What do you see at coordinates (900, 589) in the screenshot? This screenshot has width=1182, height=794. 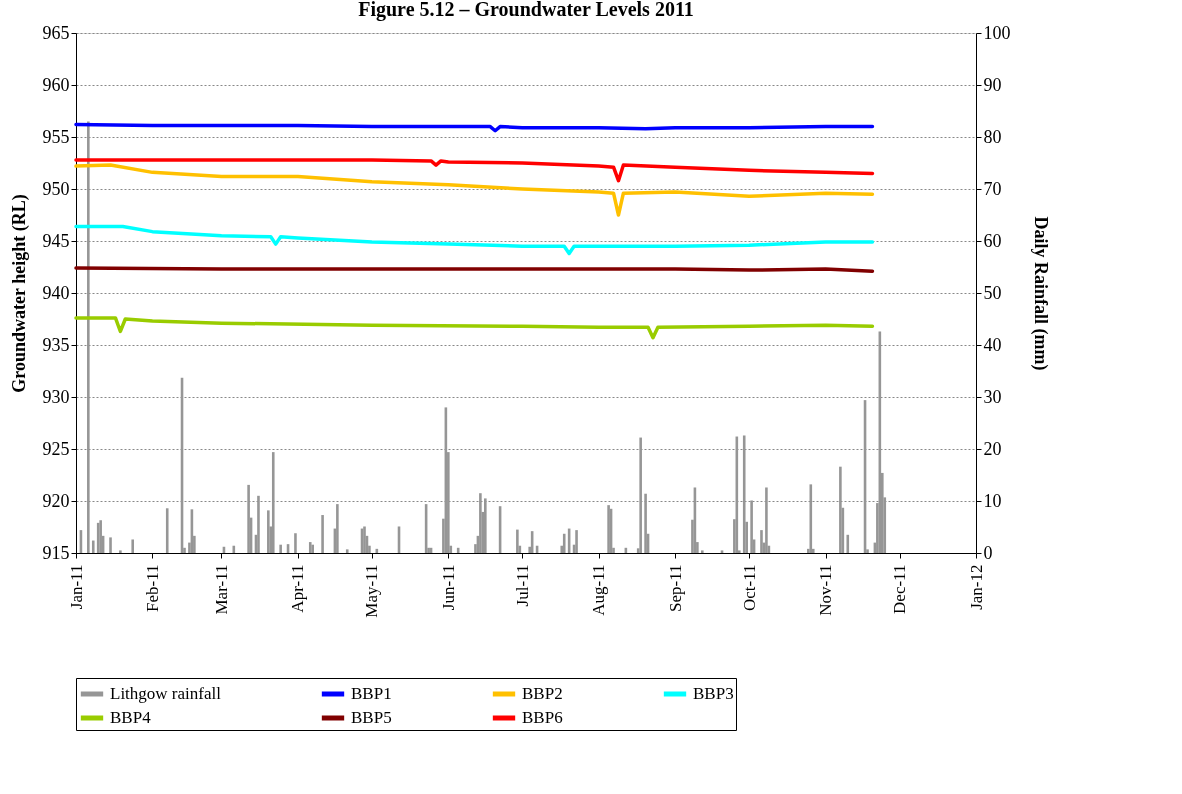 I see `x-tick-label: Dec-11` at bounding box center [900, 589].